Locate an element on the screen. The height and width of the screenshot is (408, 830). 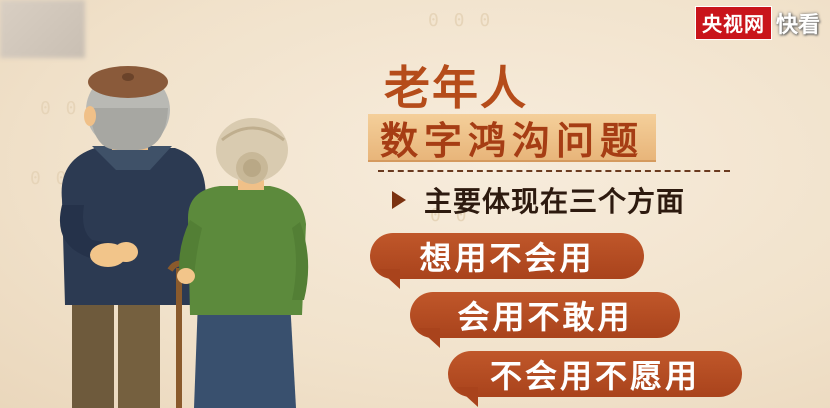
play-triangle-icon is located at coordinates (399, 200).